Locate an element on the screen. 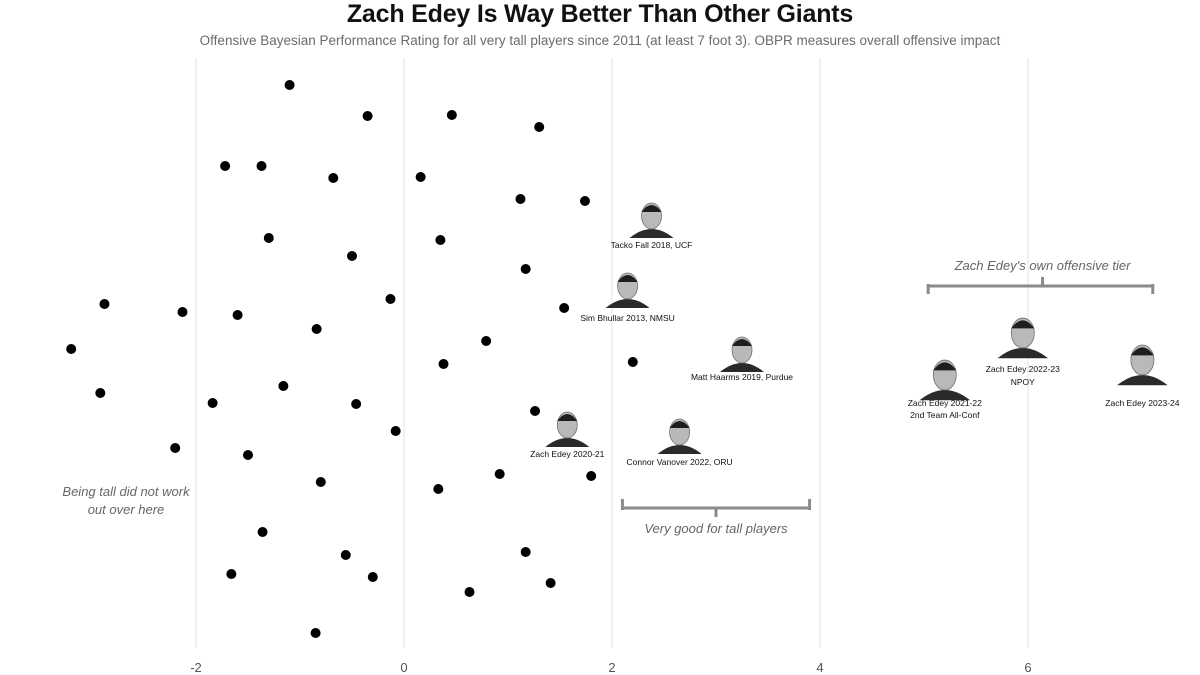 The image size is (1200, 675). highlighted-player: Sim Bhullar 2013, NMSU is located at coordinates (627, 297).